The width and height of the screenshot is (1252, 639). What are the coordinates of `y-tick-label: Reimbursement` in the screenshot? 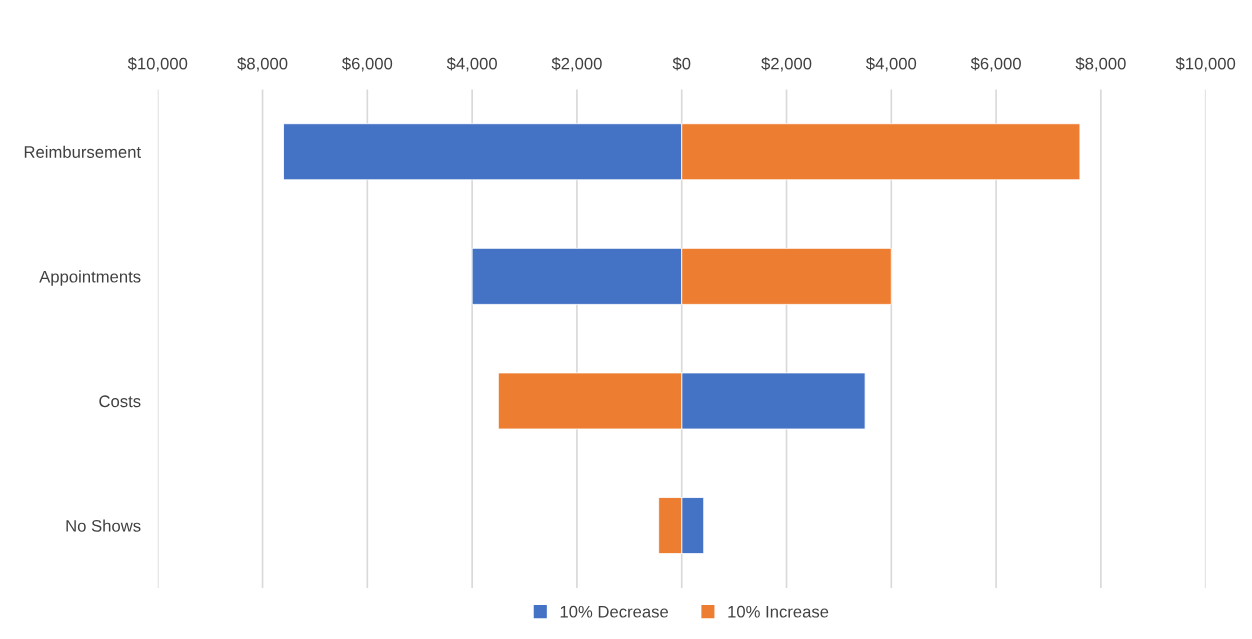 It's located at (82, 151).